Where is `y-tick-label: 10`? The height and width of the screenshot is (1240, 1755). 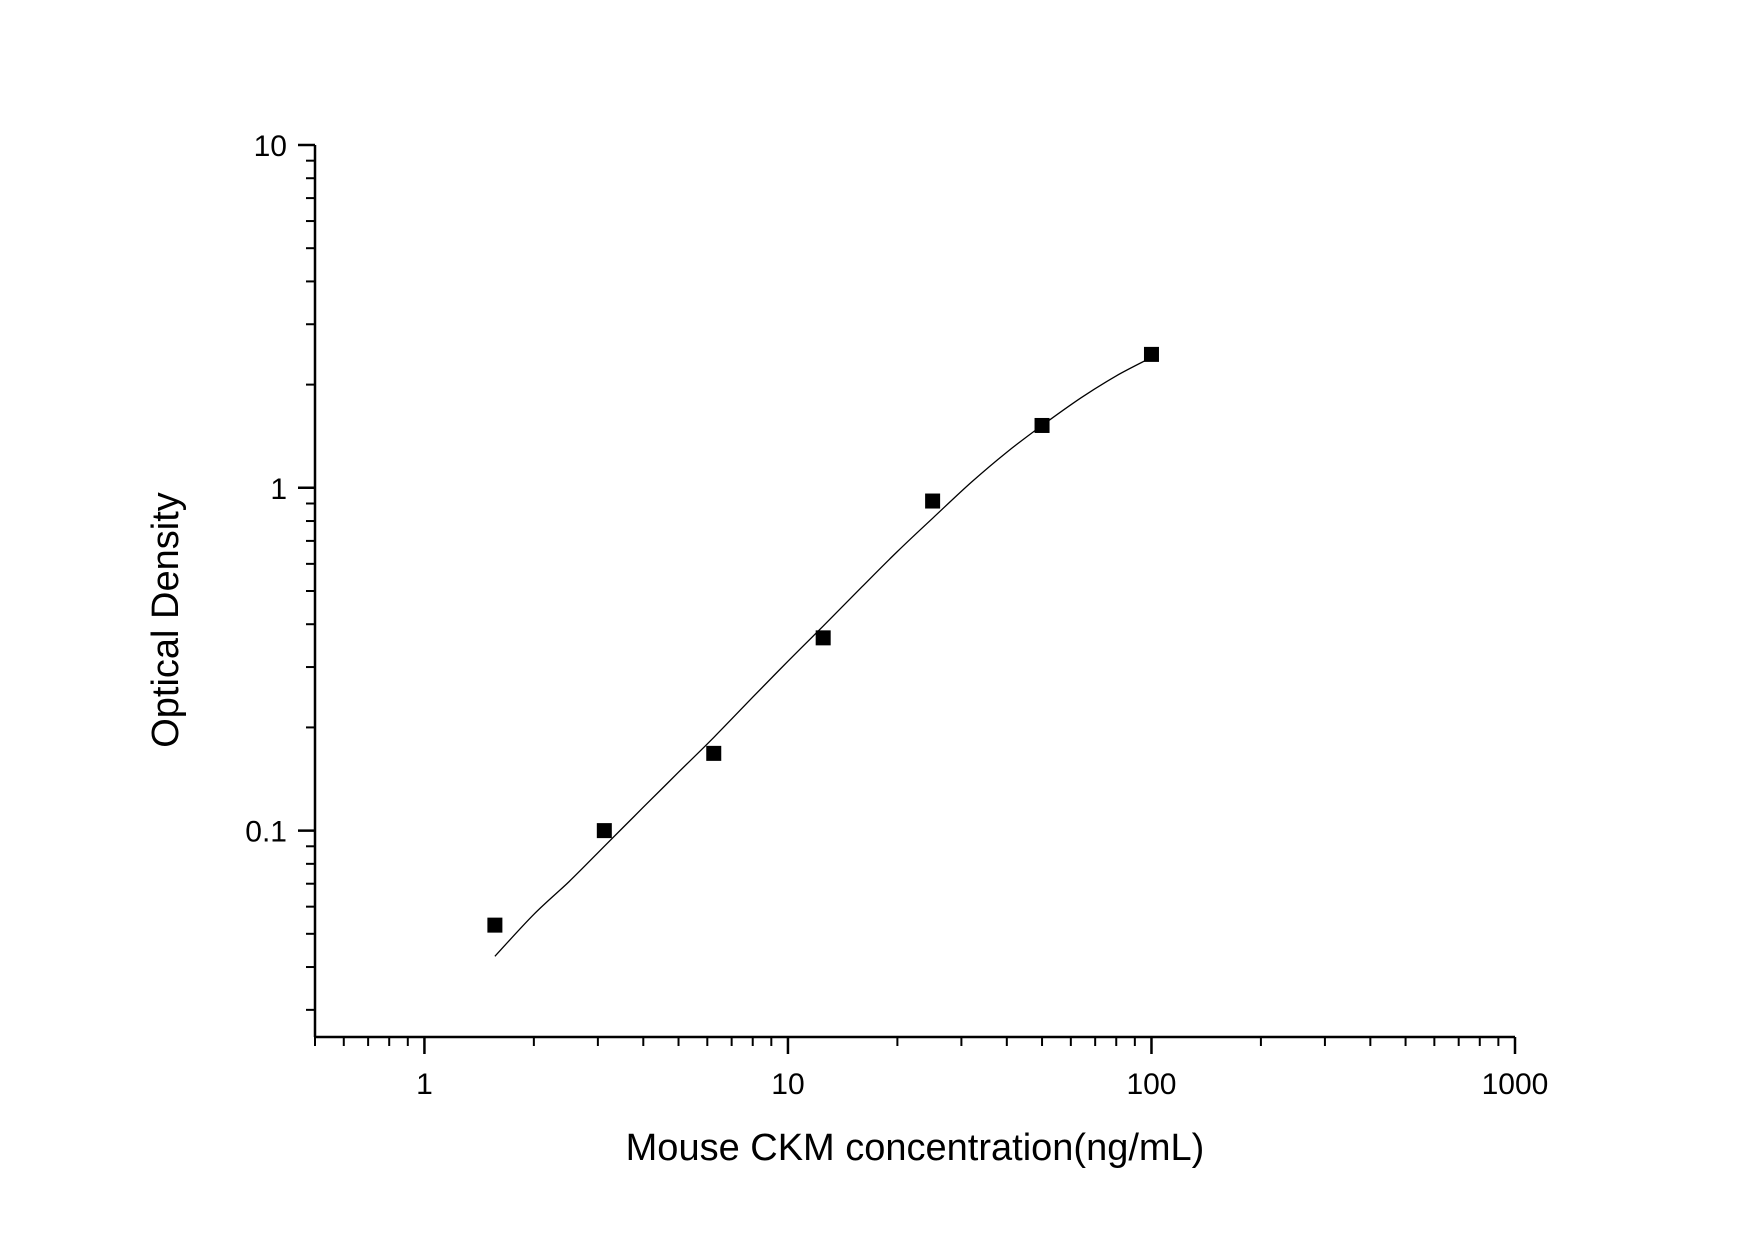
y-tick-label: 10 is located at coordinates (270, 146).